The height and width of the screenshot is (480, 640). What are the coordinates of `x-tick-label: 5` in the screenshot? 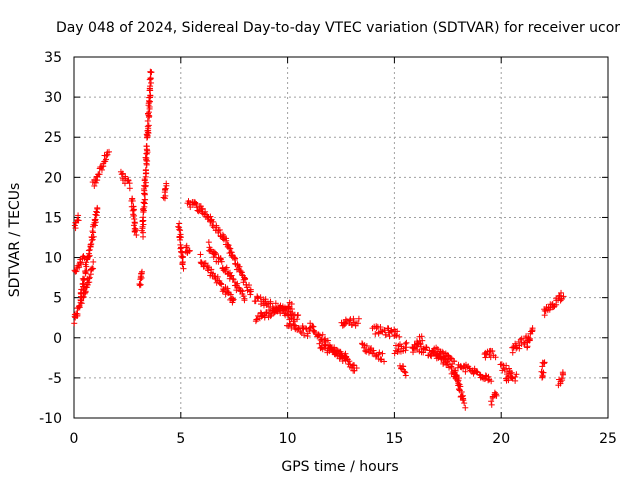 It's located at (180, 439).